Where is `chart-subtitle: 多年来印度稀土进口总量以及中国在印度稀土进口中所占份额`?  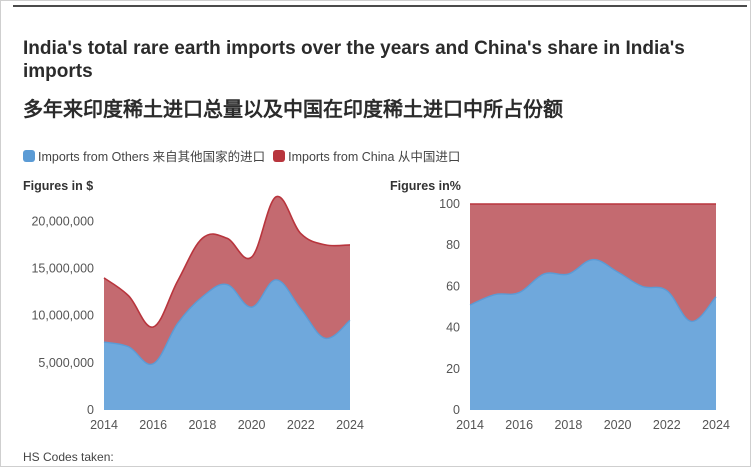
chart-subtitle: 多年来印度稀土进口总量以及中国在印度稀土进口中所占份额 is located at coordinates (293, 109).